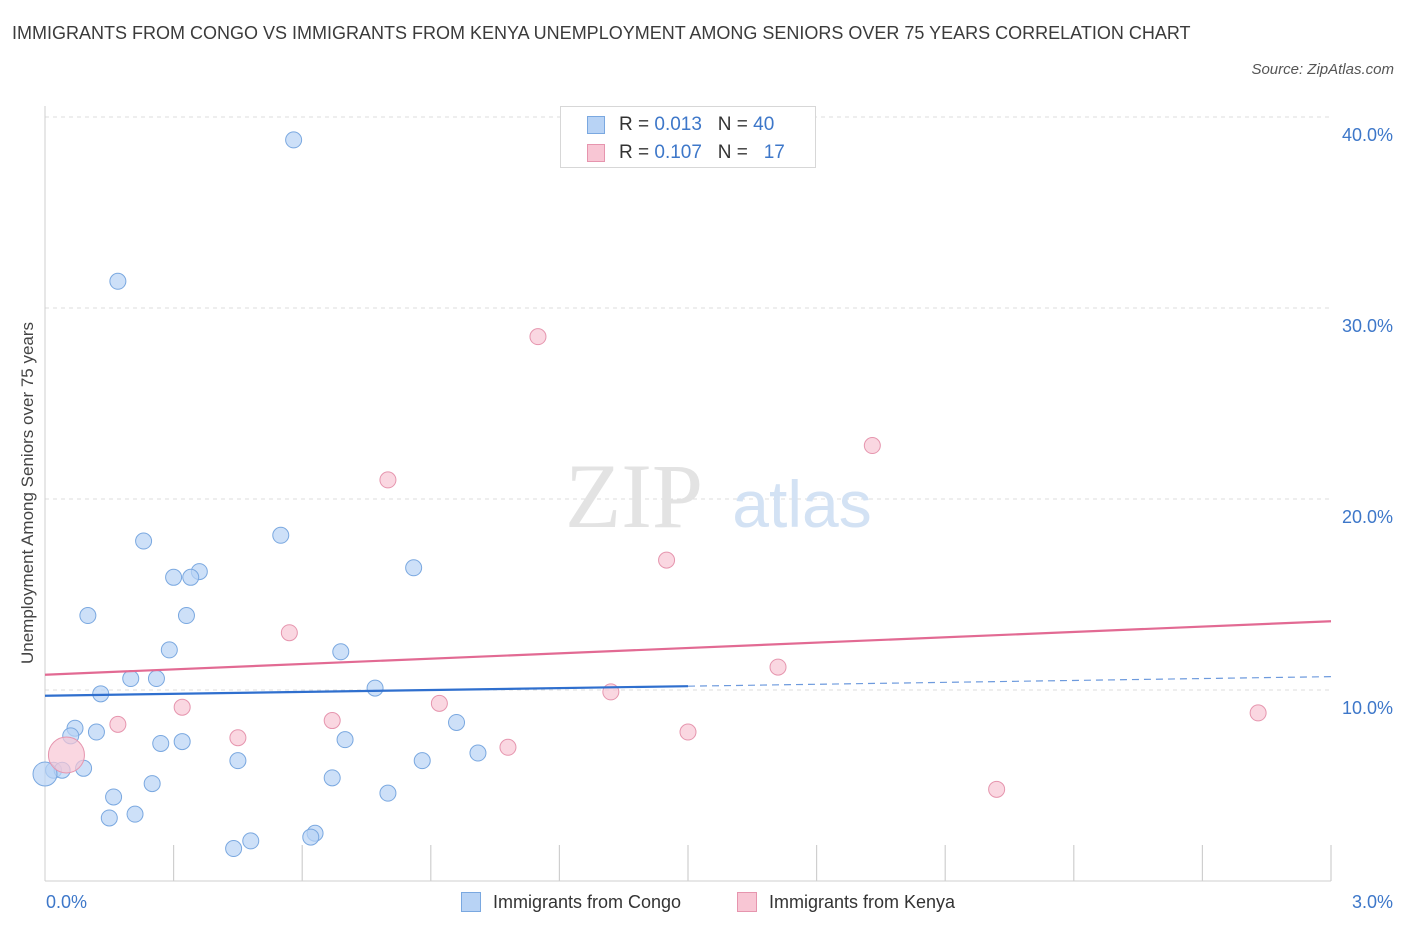 The width and height of the screenshot is (1406, 930). I want to click on legend-kenya-swatch, so click(747, 902).